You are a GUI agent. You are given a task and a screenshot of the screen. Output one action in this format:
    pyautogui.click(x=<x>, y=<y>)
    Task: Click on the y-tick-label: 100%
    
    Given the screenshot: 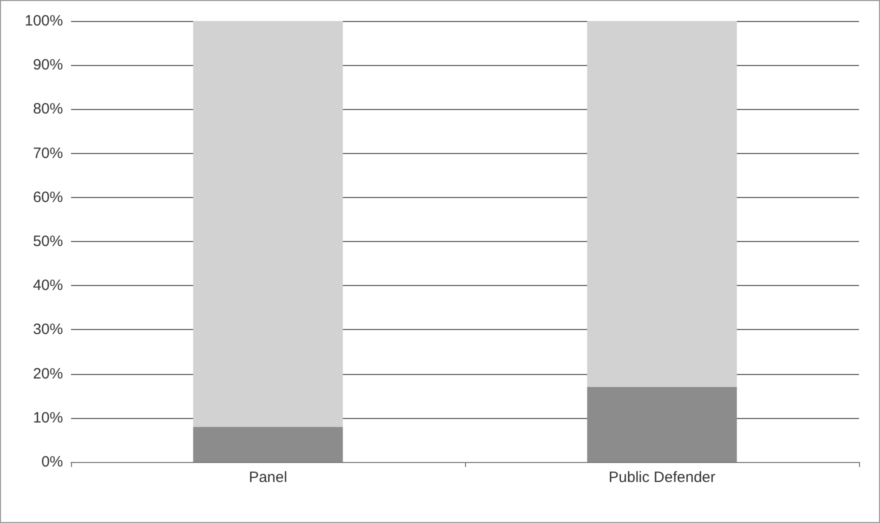 What is the action you would take?
    pyautogui.click(x=43, y=21)
    